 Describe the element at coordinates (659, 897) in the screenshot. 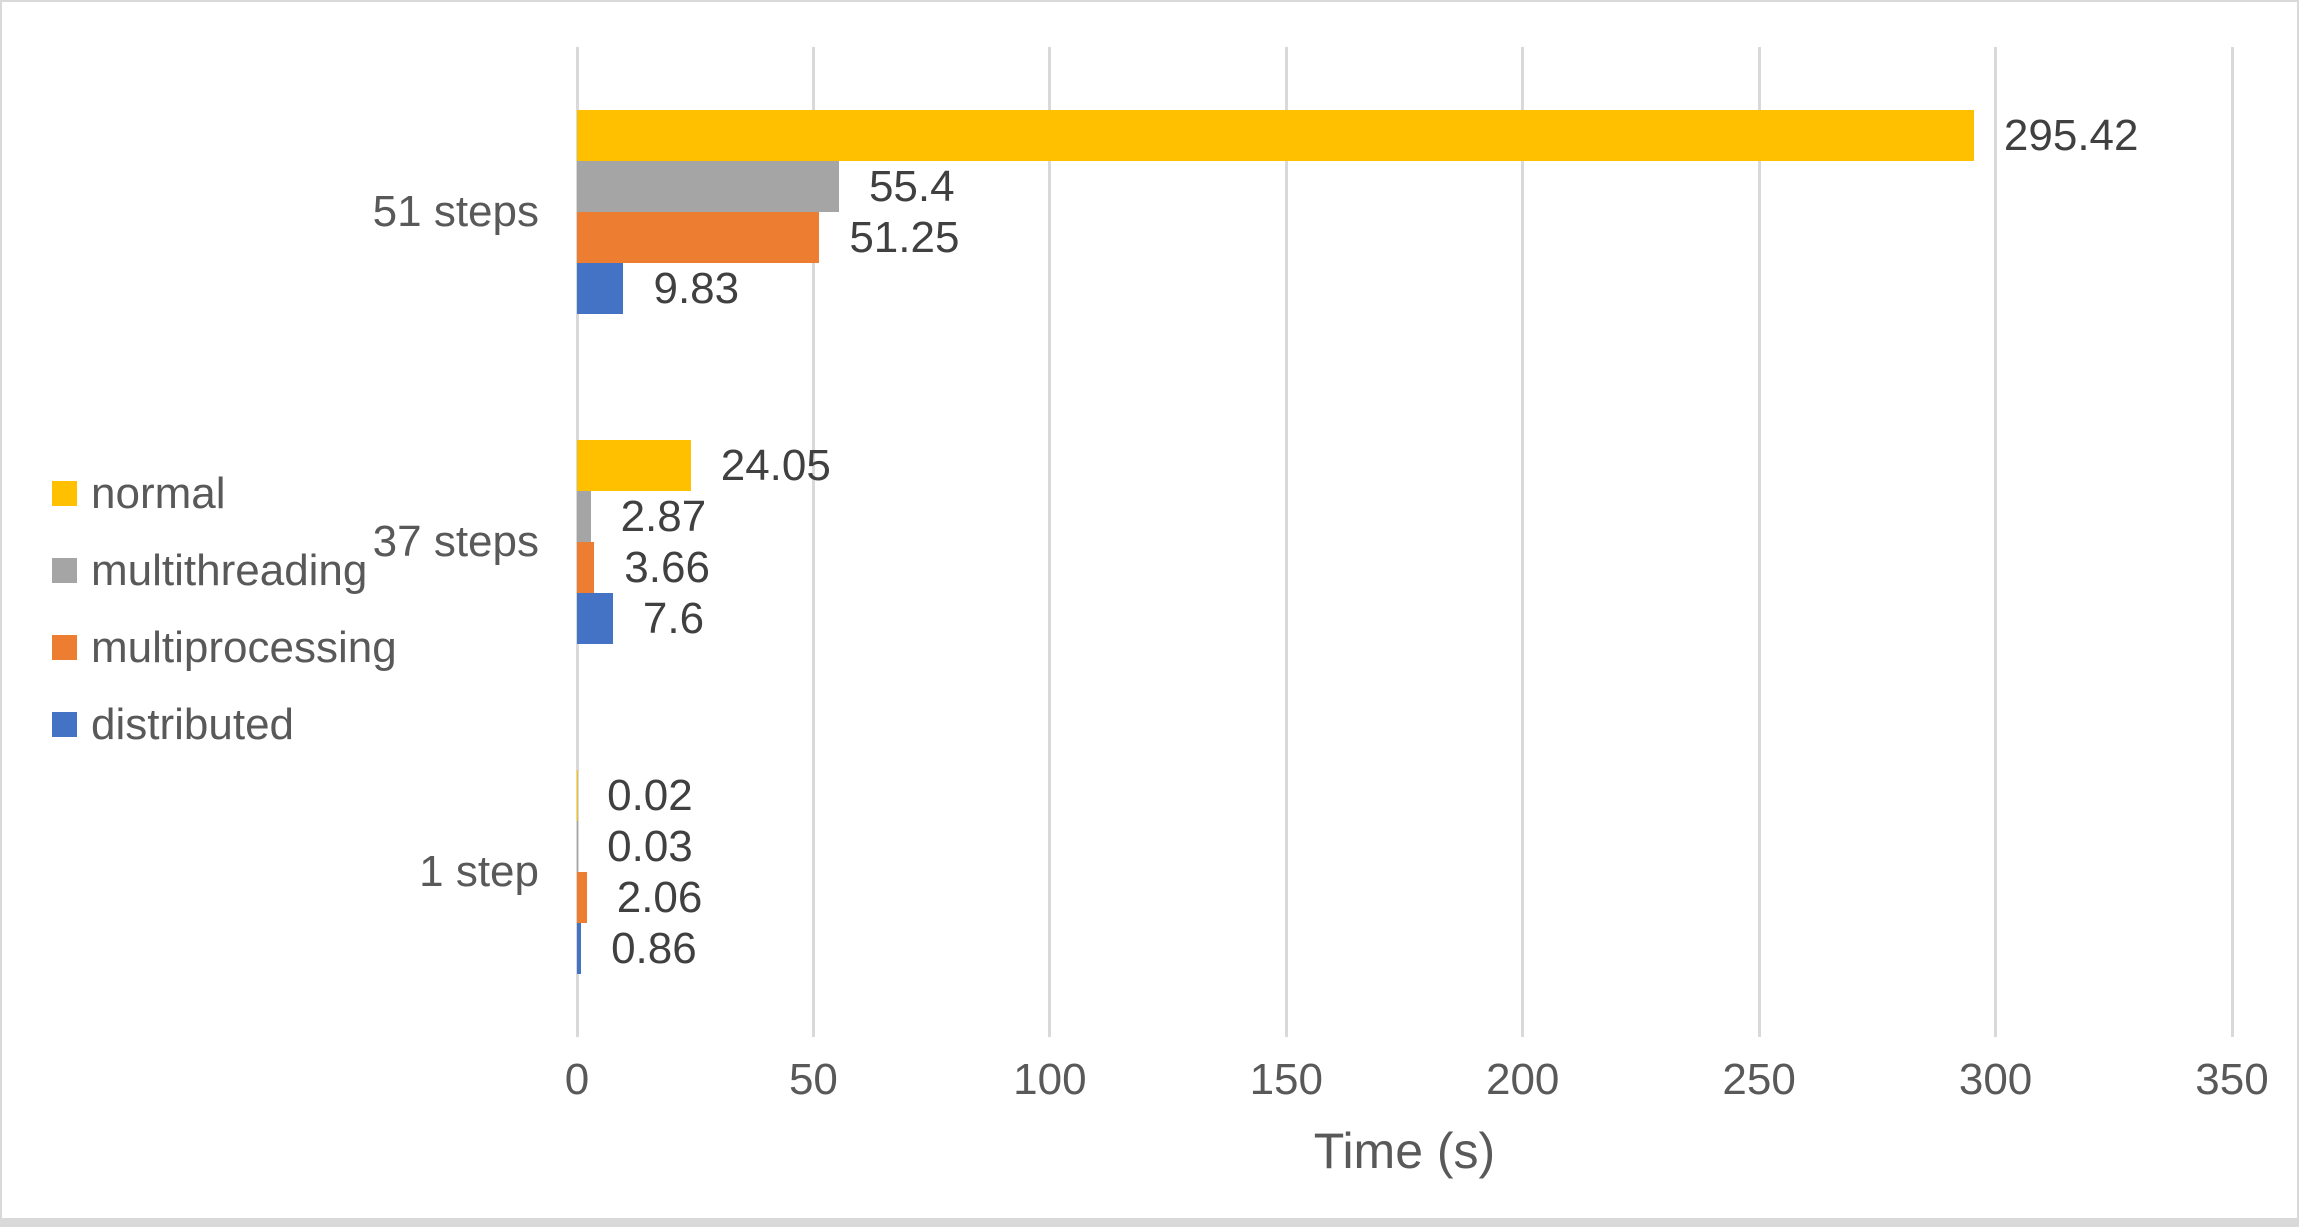

I see `data-label-multiprocessing-1-step: 2.06` at that location.